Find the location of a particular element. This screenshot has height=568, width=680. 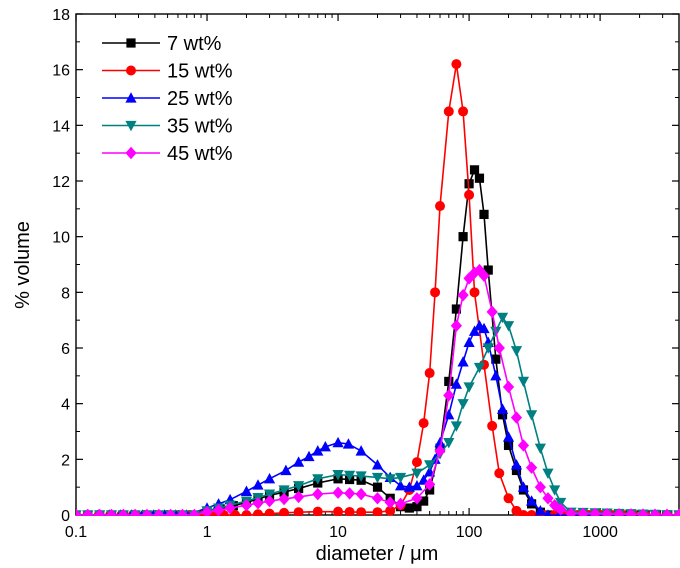

x-axis-label: diameter / μm is located at coordinates (377, 554).